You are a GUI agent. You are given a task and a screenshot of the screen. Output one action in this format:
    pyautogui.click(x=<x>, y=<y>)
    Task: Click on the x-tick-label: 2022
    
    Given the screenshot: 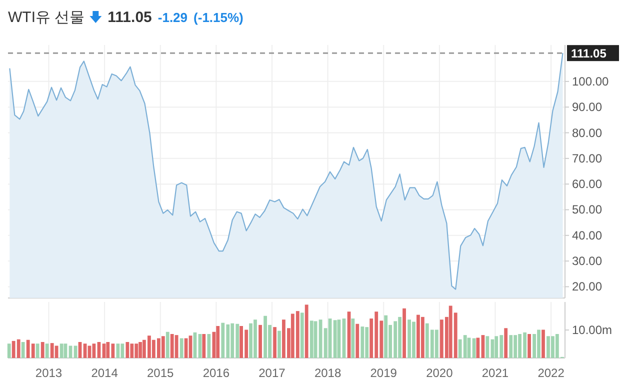 What is the action you would take?
    pyautogui.click(x=551, y=373)
    